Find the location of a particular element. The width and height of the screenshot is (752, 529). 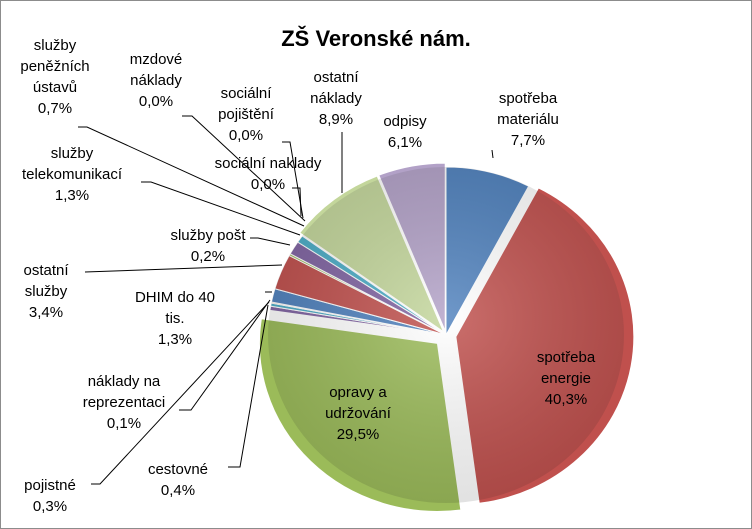

slice-label-10: služby telekomunikací 1,3% is located at coordinates (72, 174).